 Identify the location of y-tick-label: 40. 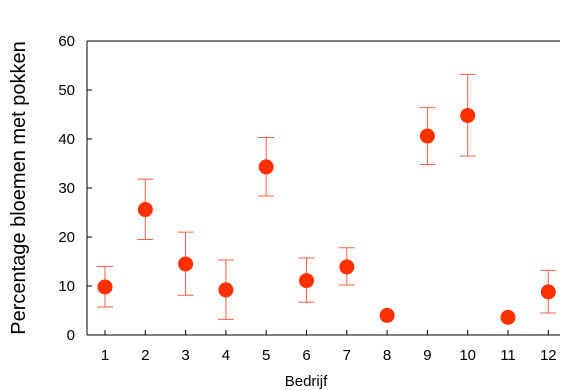
(66, 139).